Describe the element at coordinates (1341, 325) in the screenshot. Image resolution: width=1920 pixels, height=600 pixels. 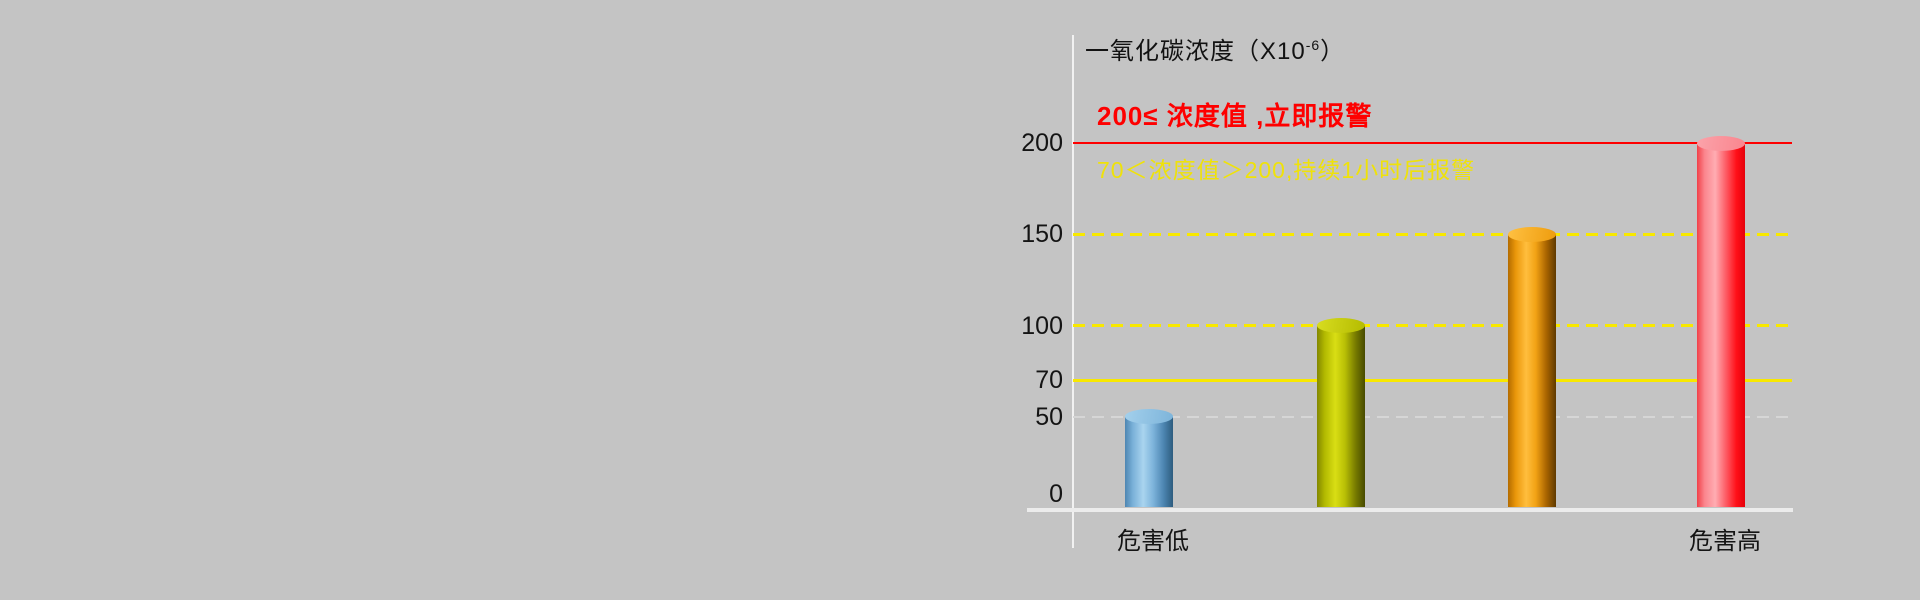
I see `chart-bar-top-cap-olive` at that location.